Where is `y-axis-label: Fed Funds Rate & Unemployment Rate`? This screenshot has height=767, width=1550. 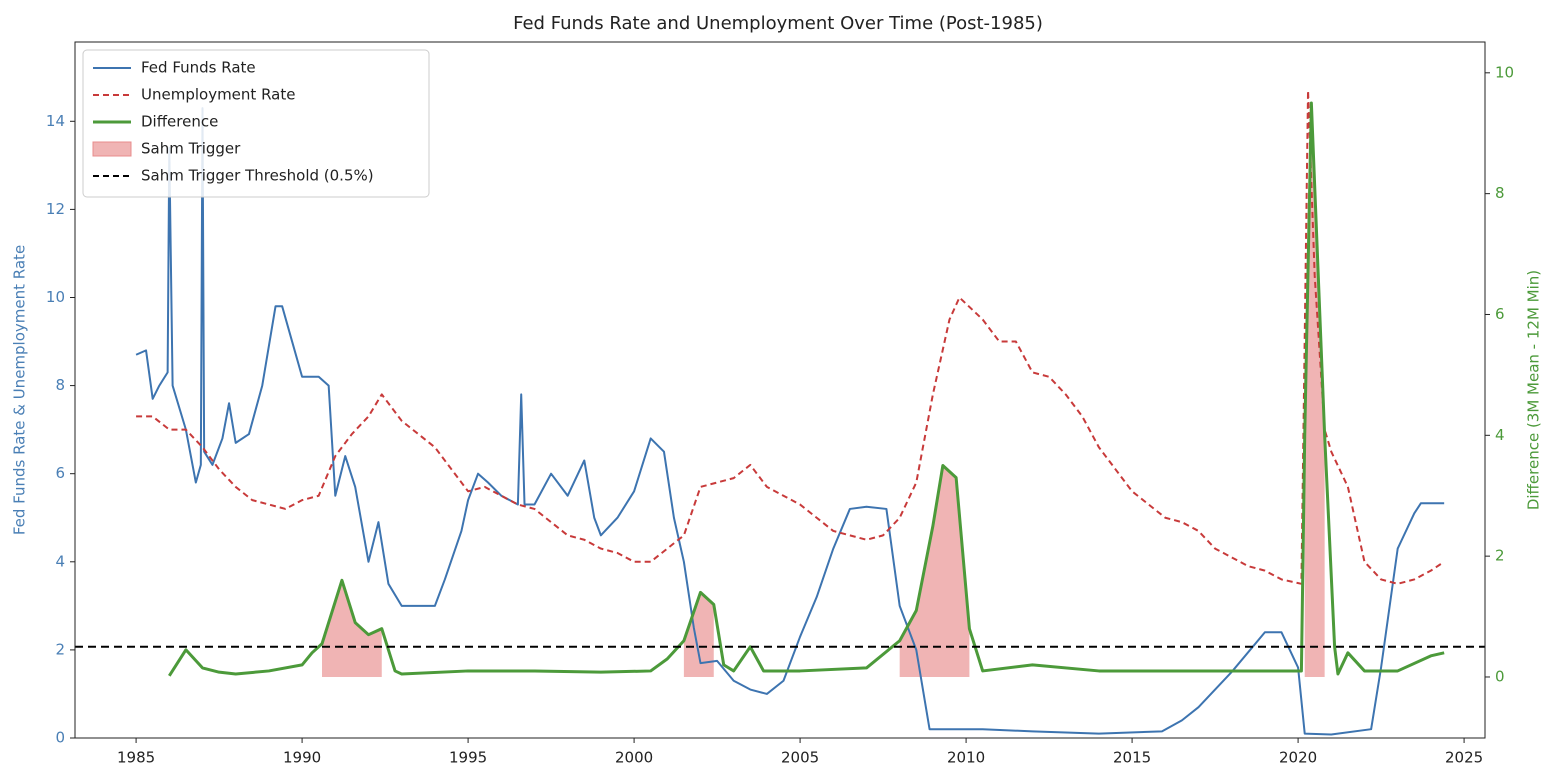
y-axis-label: Fed Funds Rate & Unemployment Rate is located at coordinates (20, 390).